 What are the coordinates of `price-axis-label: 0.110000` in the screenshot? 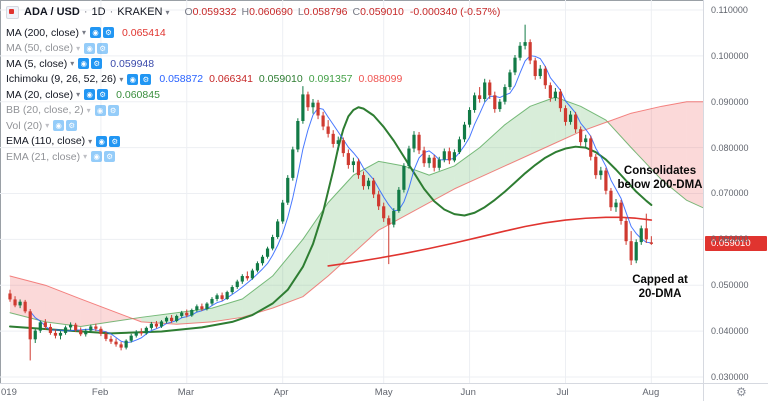 It's located at (729, 9).